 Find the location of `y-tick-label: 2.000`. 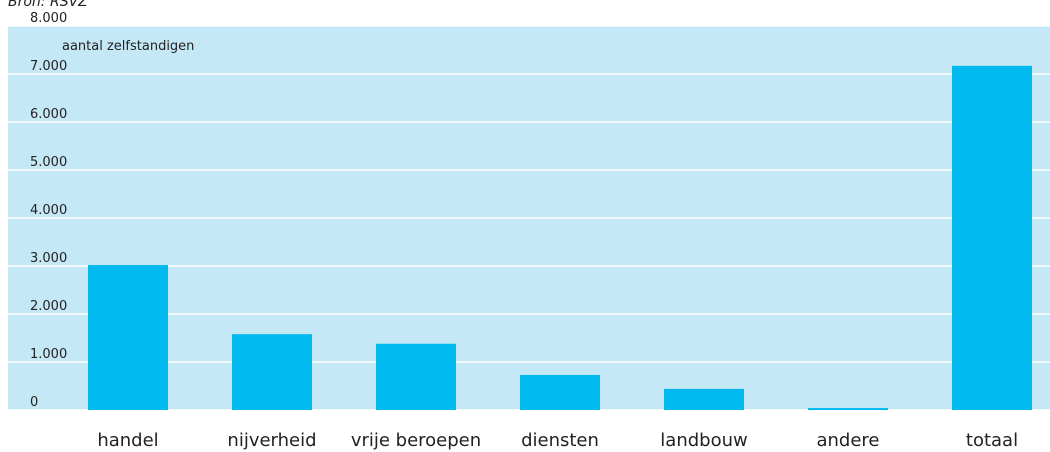

y-tick-label: 2.000 is located at coordinates (48, 306).